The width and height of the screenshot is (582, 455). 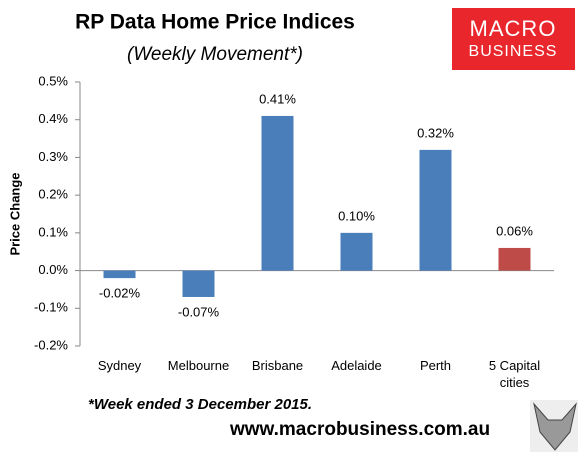 What do you see at coordinates (14, 213) in the screenshot?
I see `y-axis-label: Price Change` at bounding box center [14, 213].